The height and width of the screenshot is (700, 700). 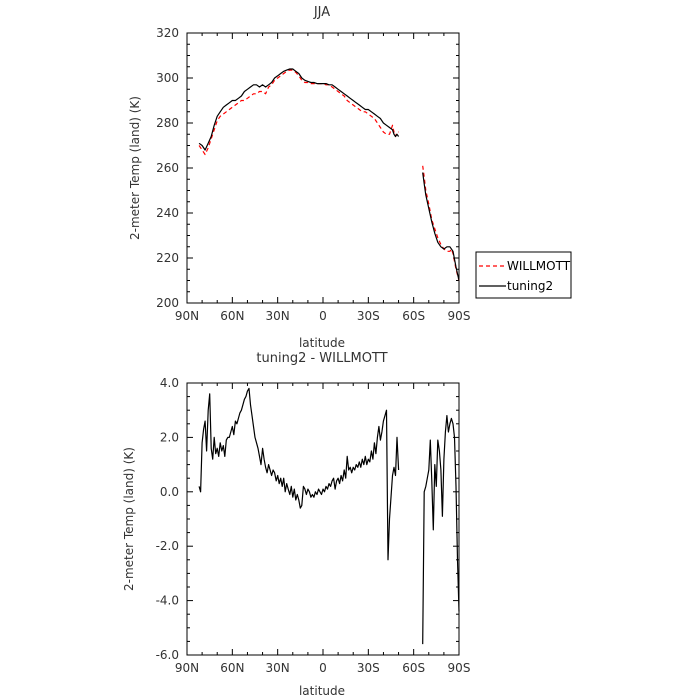 What do you see at coordinates (232, 668) in the screenshot?
I see `bottom-x-tick-label: 60N` at bounding box center [232, 668].